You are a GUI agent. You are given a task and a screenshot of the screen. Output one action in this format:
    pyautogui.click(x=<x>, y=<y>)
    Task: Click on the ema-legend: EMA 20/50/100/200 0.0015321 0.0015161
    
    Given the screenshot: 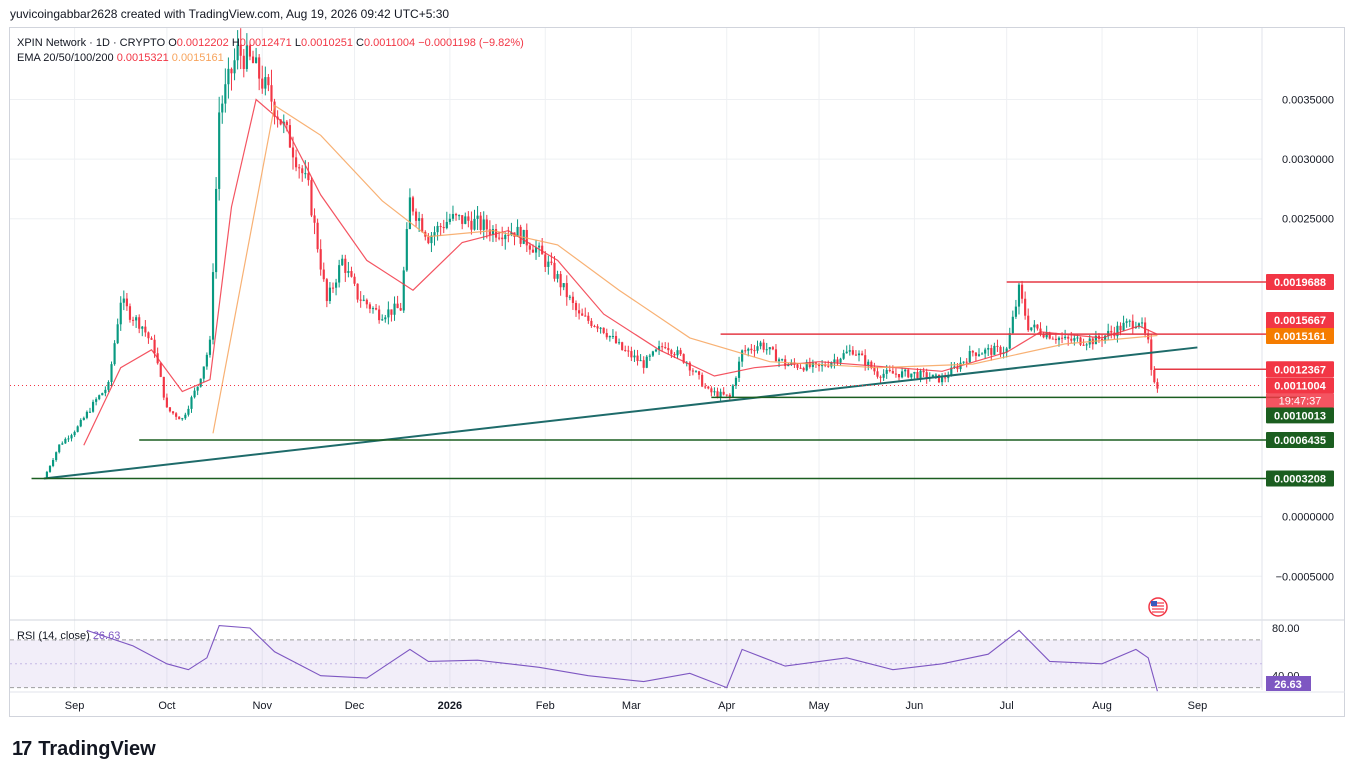 What is the action you would take?
    pyautogui.click(x=120, y=58)
    